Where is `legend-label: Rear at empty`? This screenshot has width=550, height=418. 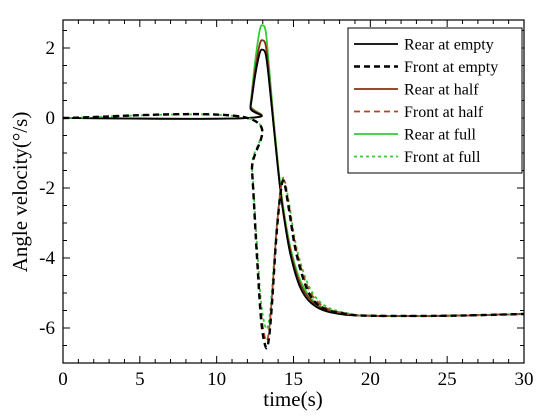 legend-label: Rear at empty is located at coordinates (449, 45).